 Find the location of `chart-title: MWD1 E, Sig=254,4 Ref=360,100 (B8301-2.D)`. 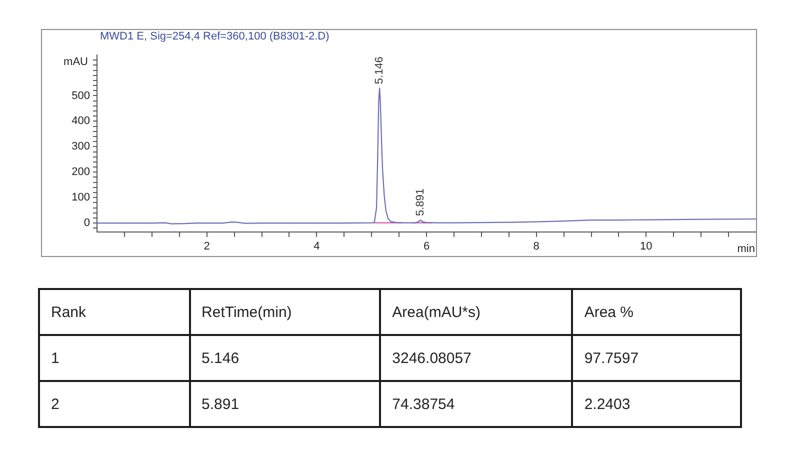

chart-title: MWD1 E, Sig=254,4 Ref=360,100 (B8301-2.D) is located at coordinates (215, 36).